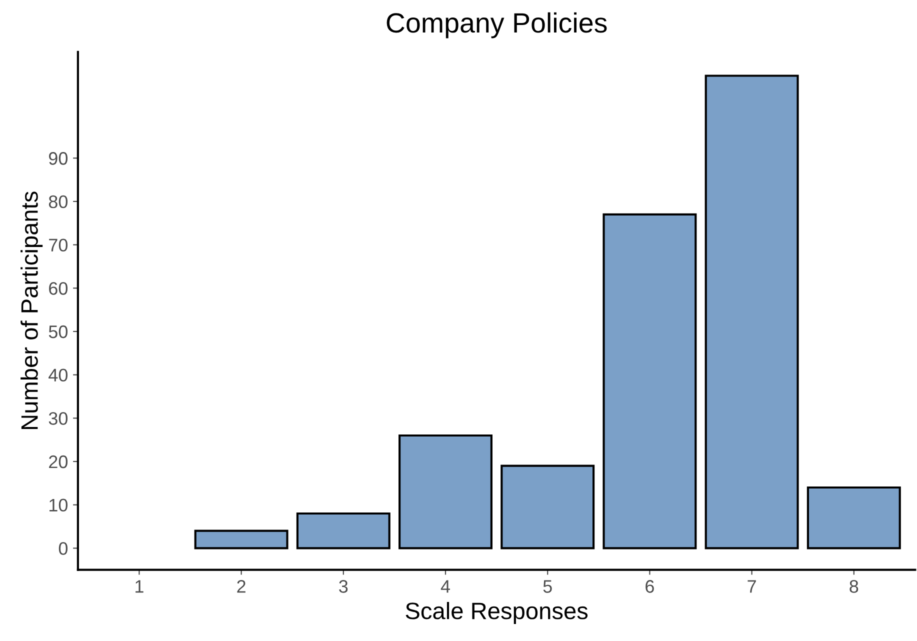 The height and width of the screenshot is (641, 917). What do you see at coordinates (58, 331) in the screenshot?
I see `y-tick-label: 50` at bounding box center [58, 331].